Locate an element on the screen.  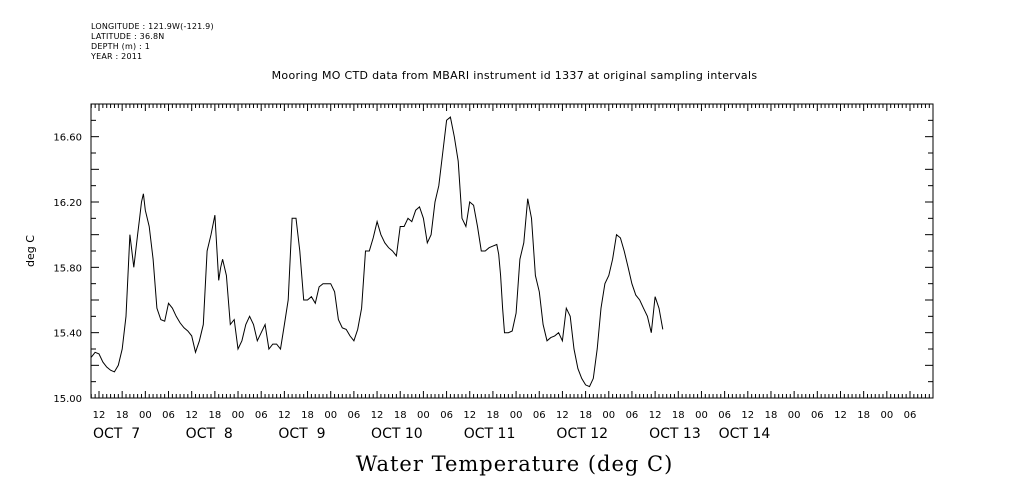
y-tick-label: 15.00 is located at coordinates (67, 399).